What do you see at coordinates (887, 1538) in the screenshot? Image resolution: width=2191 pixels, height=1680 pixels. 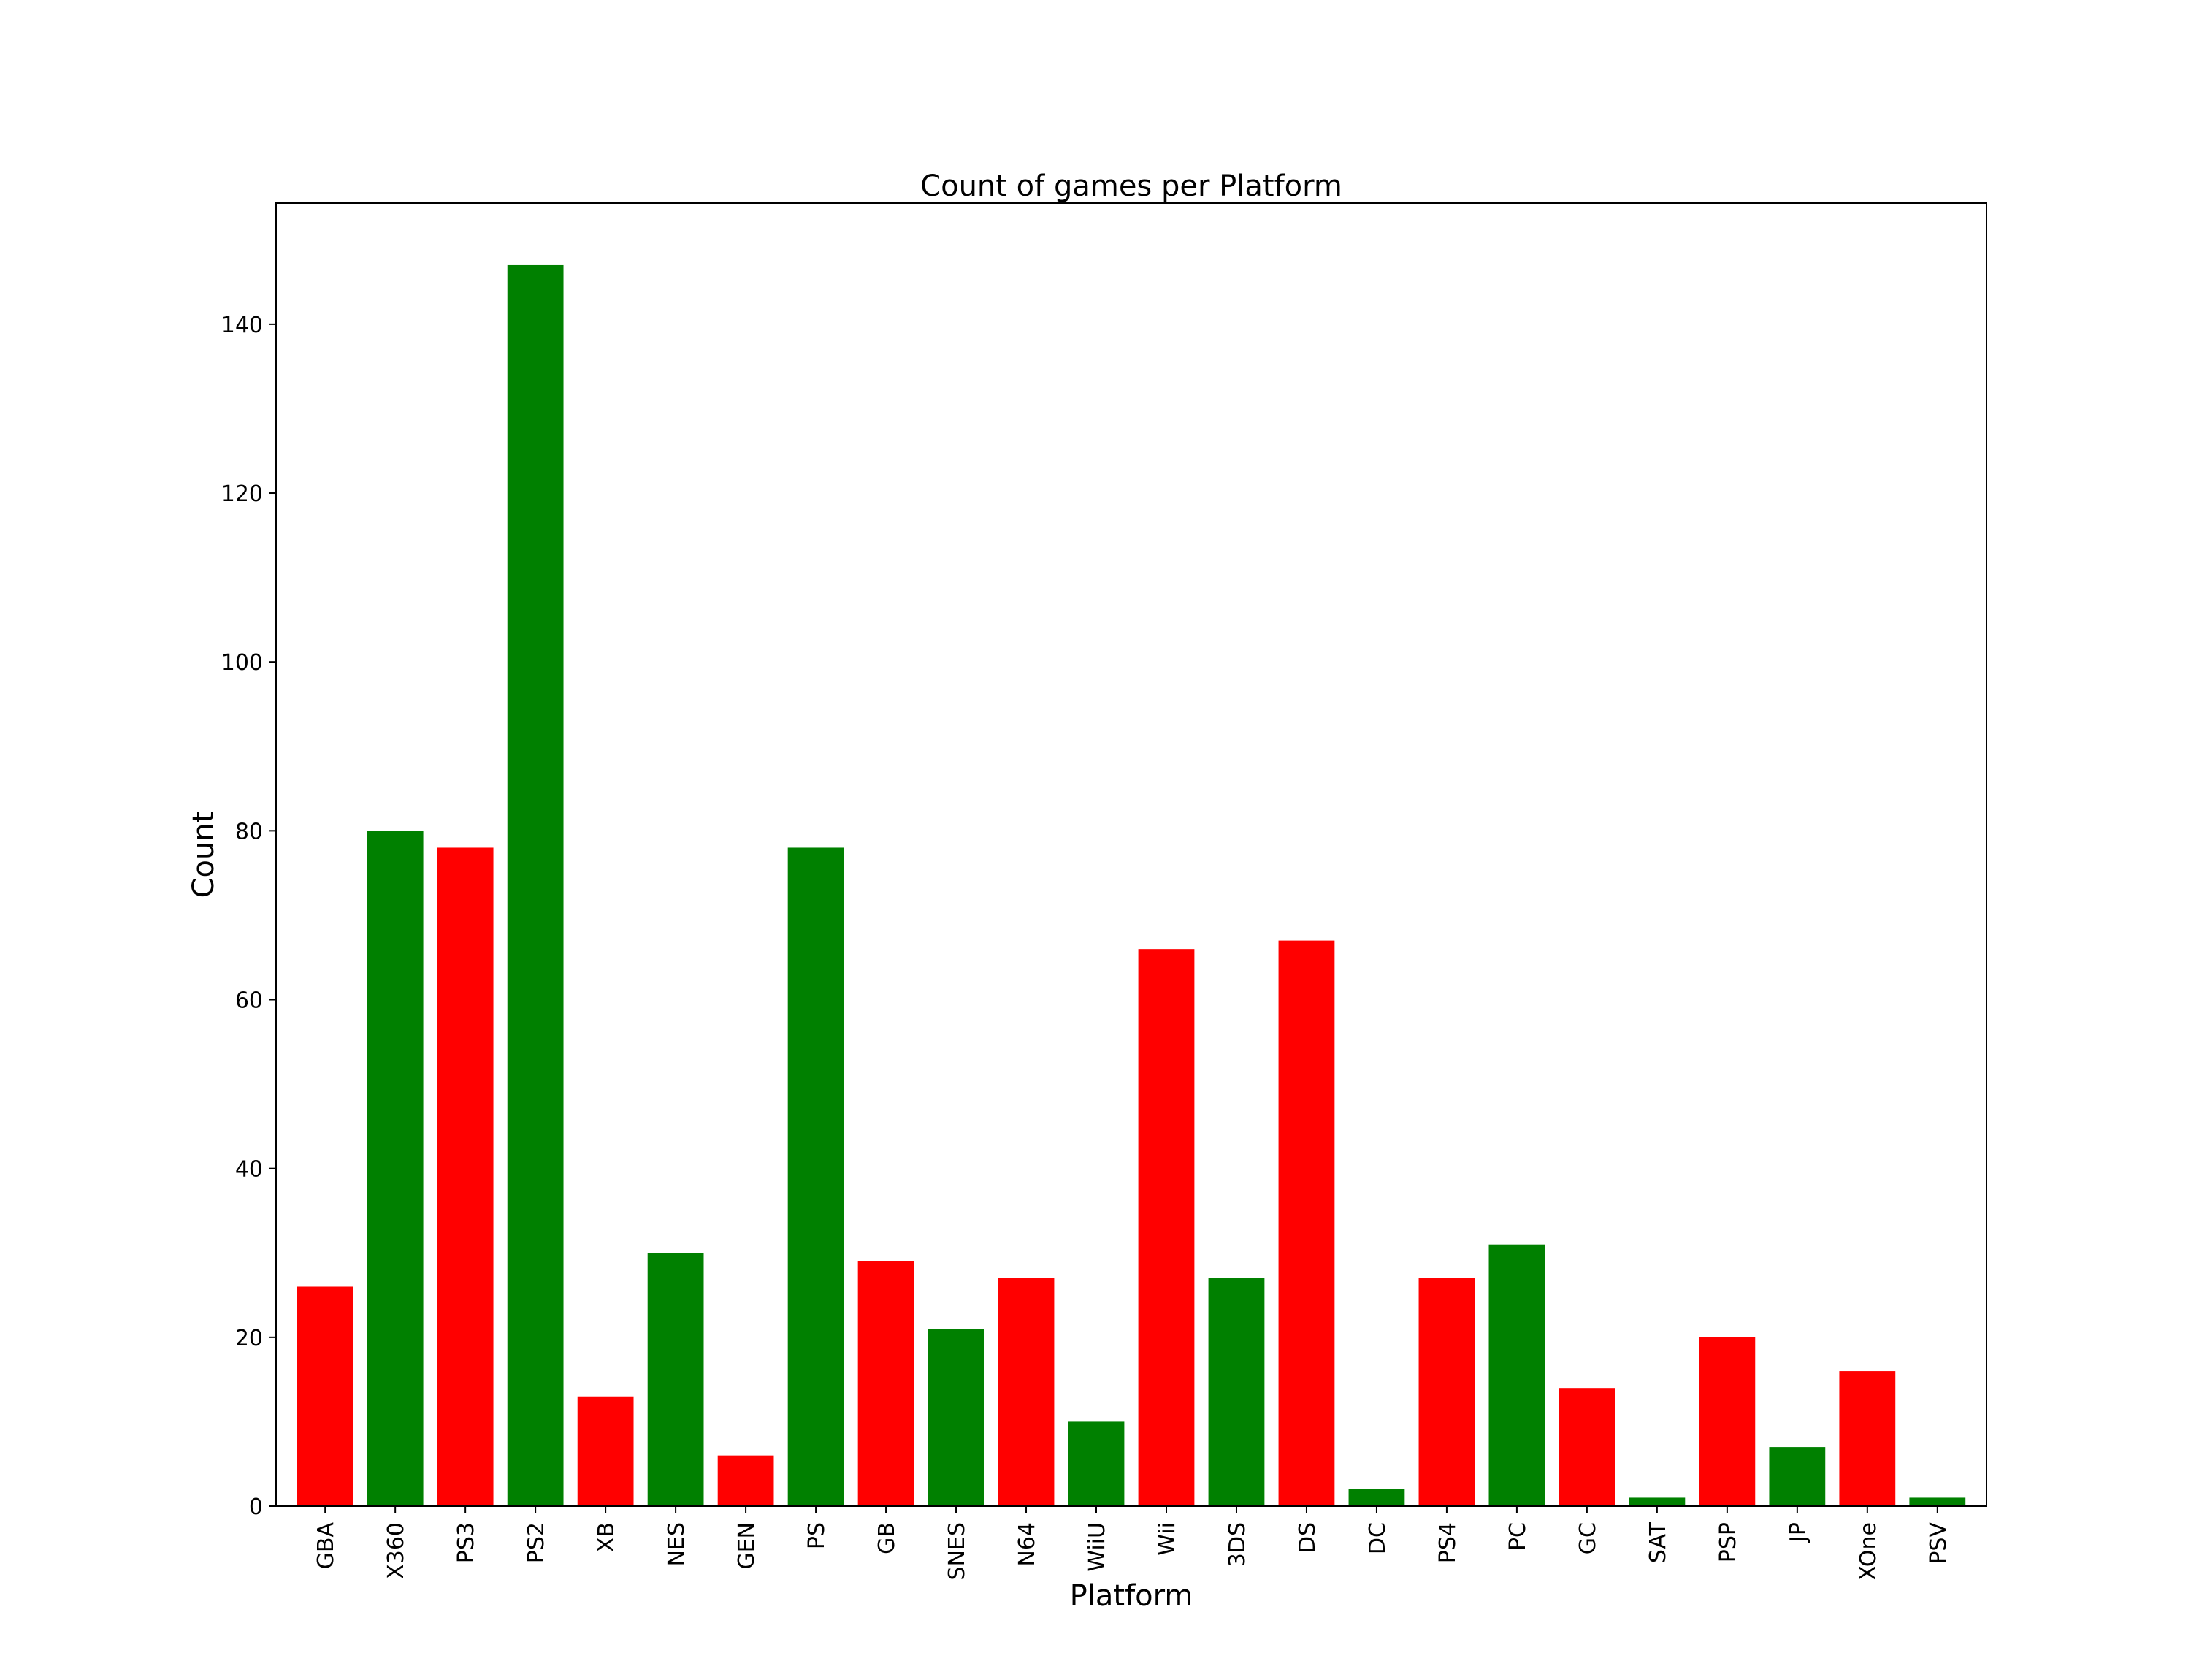 I see `x-tick-label-gb: GB` at bounding box center [887, 1538].